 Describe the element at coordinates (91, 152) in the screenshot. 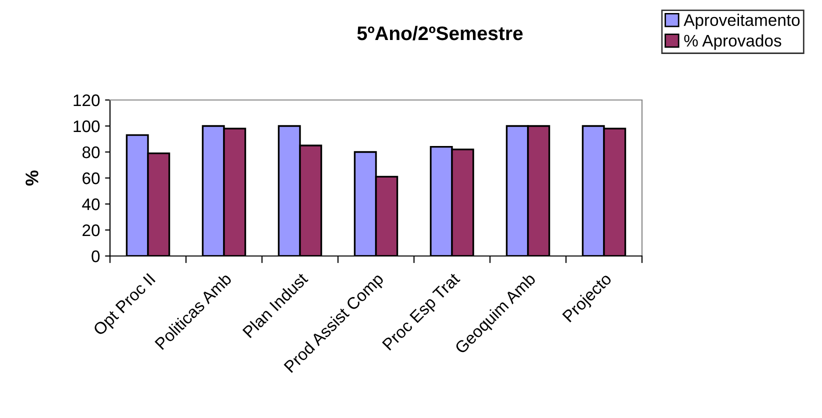

I see `y-tick-label: 80` at that location.